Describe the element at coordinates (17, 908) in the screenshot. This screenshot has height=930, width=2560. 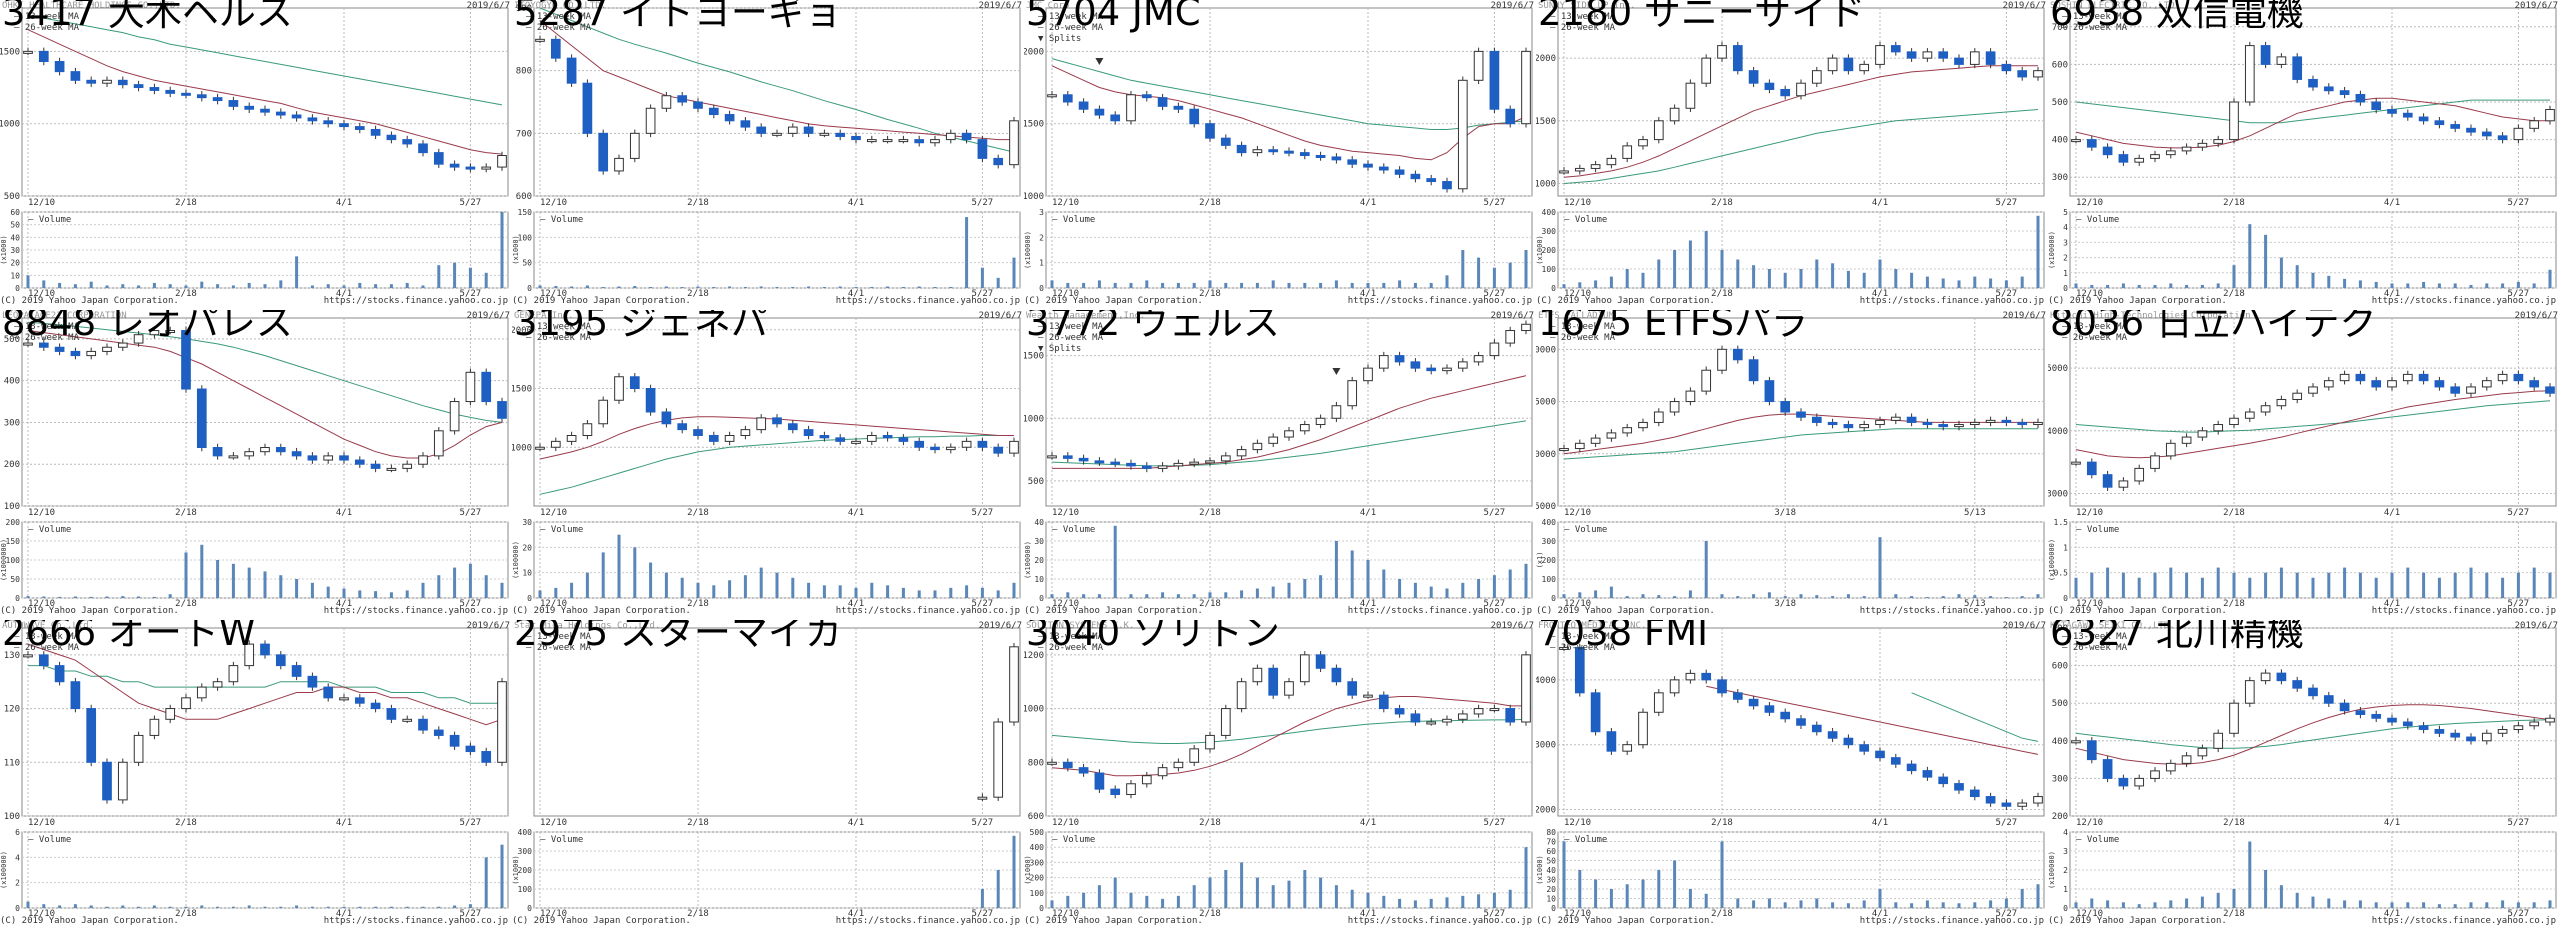
I see `vol-tick-label: 0` at that location.